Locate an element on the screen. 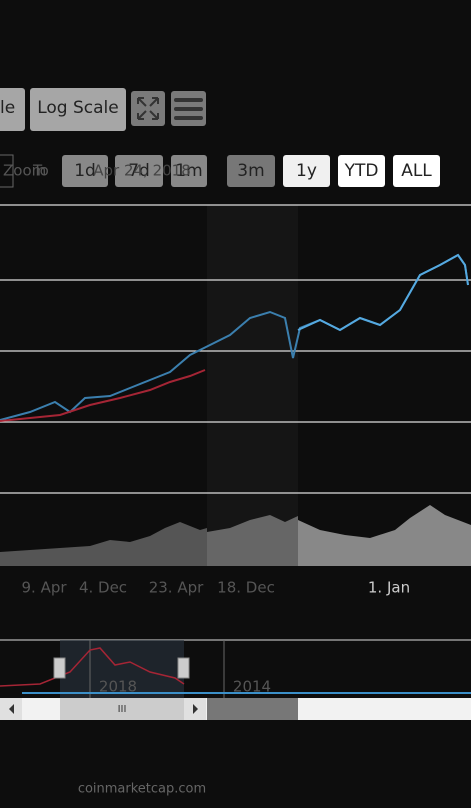 The image size is (471, 808). scrollbar-grip: III is located at coordinates (122, 709).